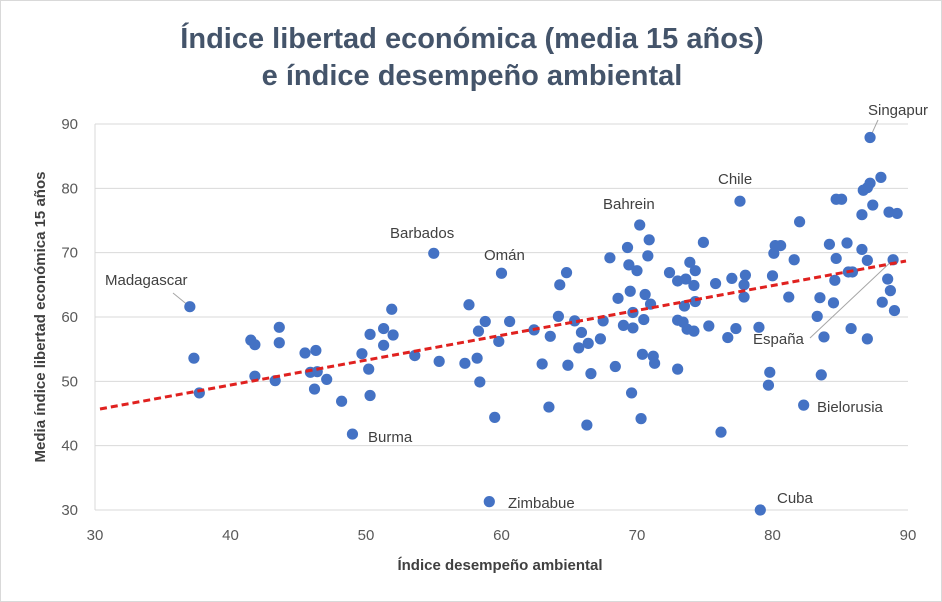 The image size is (942, 602). I want to click on x-axis-label: Índice desempeño ambiental, so click(499, 565).